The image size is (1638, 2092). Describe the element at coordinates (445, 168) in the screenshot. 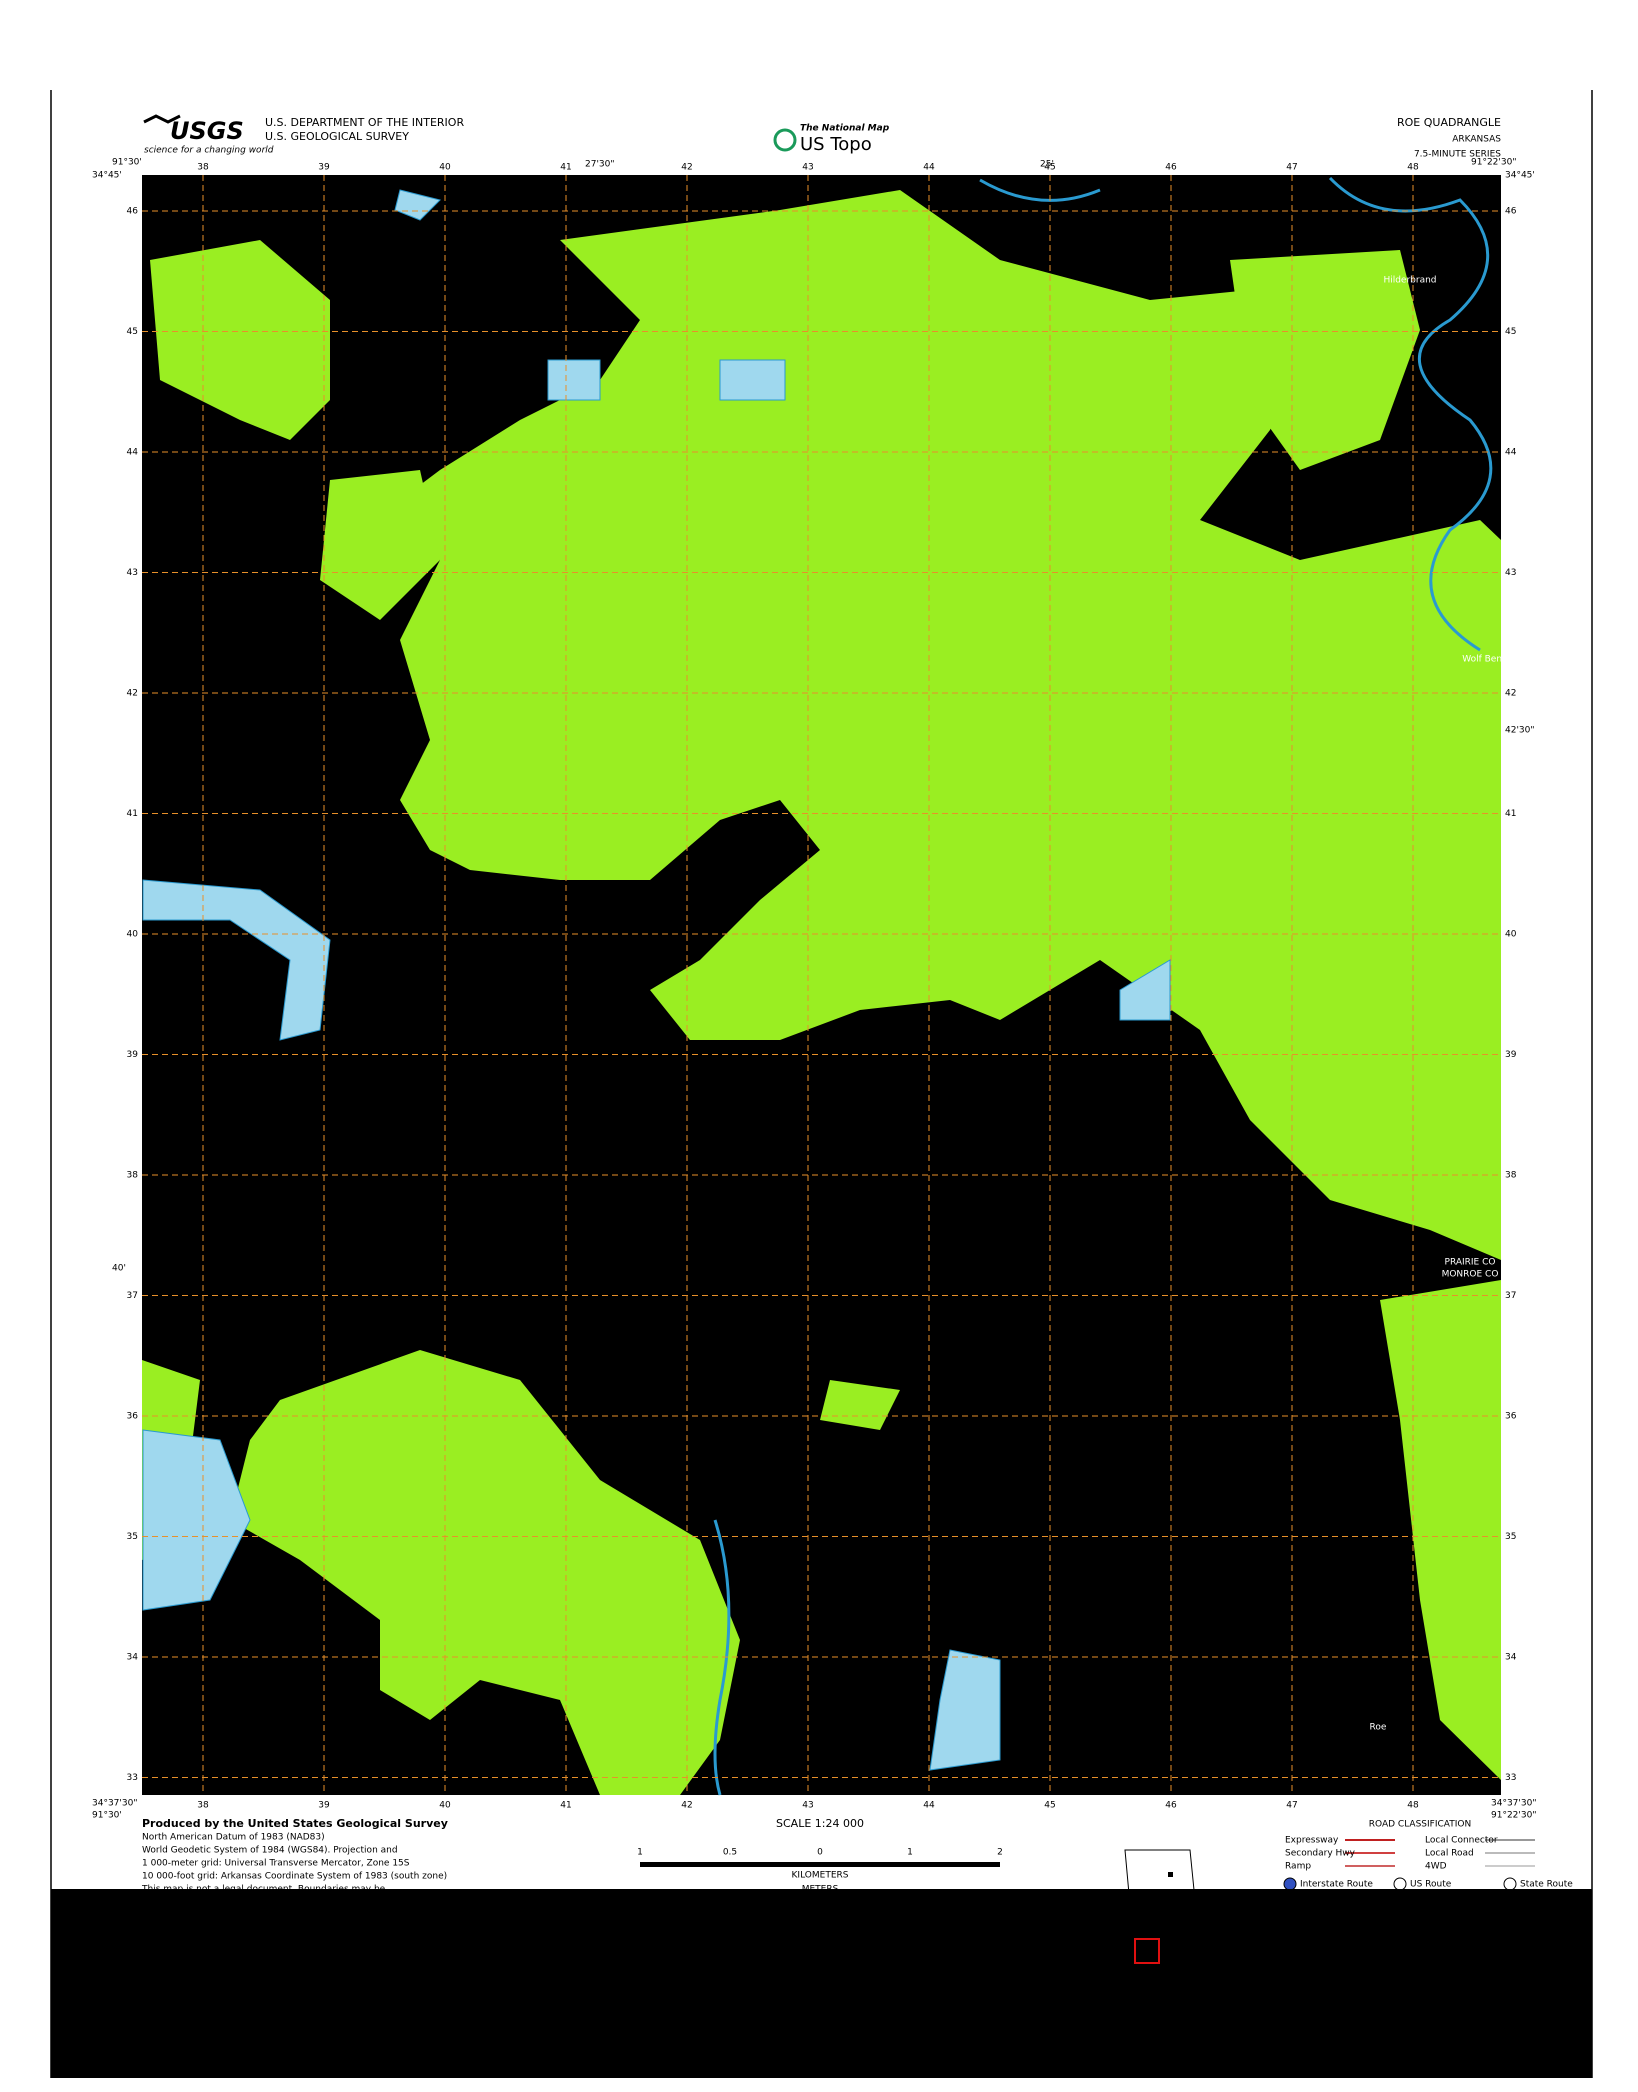

I see `easting-top: 40` at that location.